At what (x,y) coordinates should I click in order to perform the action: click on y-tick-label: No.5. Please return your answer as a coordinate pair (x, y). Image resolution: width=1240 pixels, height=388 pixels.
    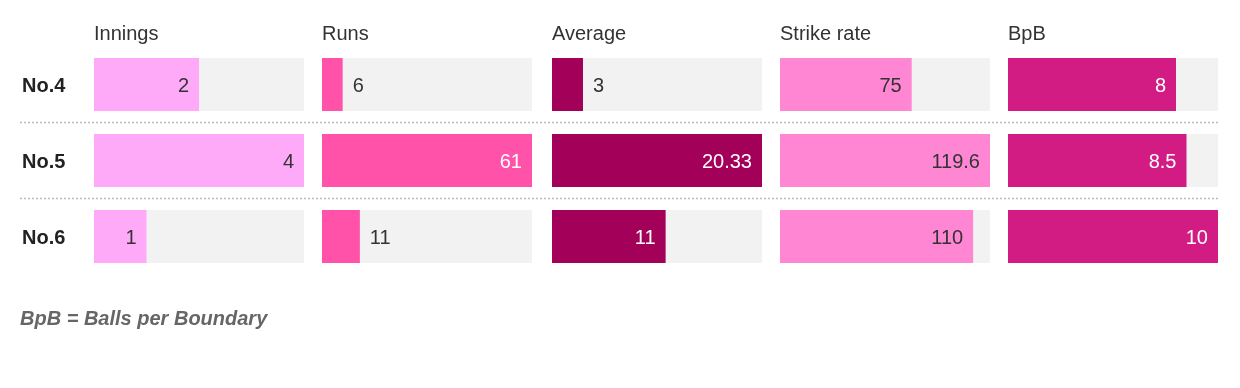
    Looking at the image, I should click on (44, 160).